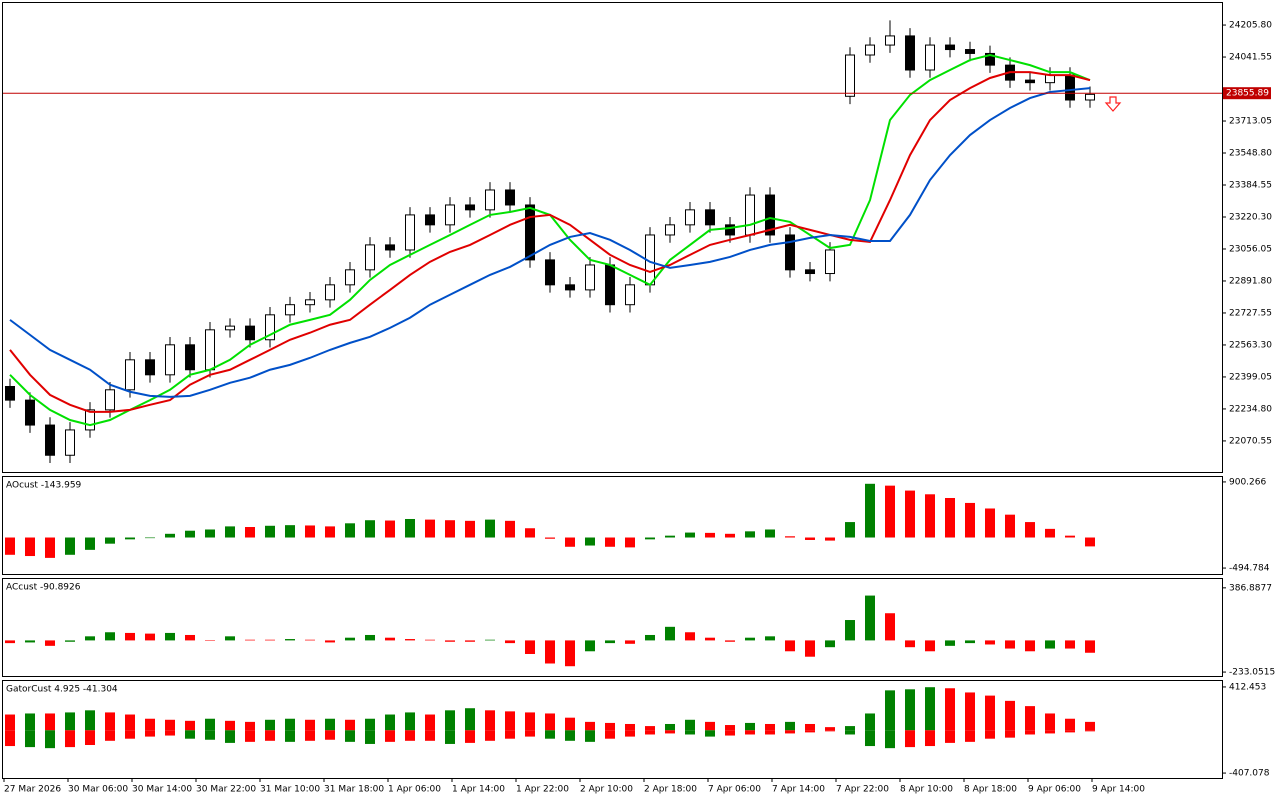  Describe the element at coordinates (612, 525) in the screenshot. I see `ao-pane` at that location.